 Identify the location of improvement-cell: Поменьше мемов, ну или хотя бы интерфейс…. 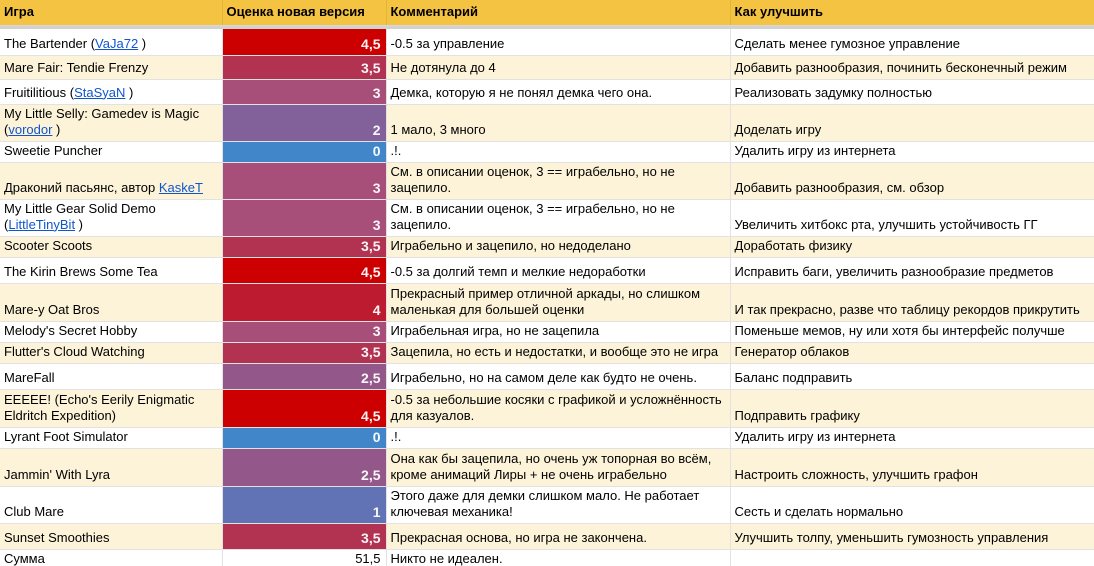
(912, 332).